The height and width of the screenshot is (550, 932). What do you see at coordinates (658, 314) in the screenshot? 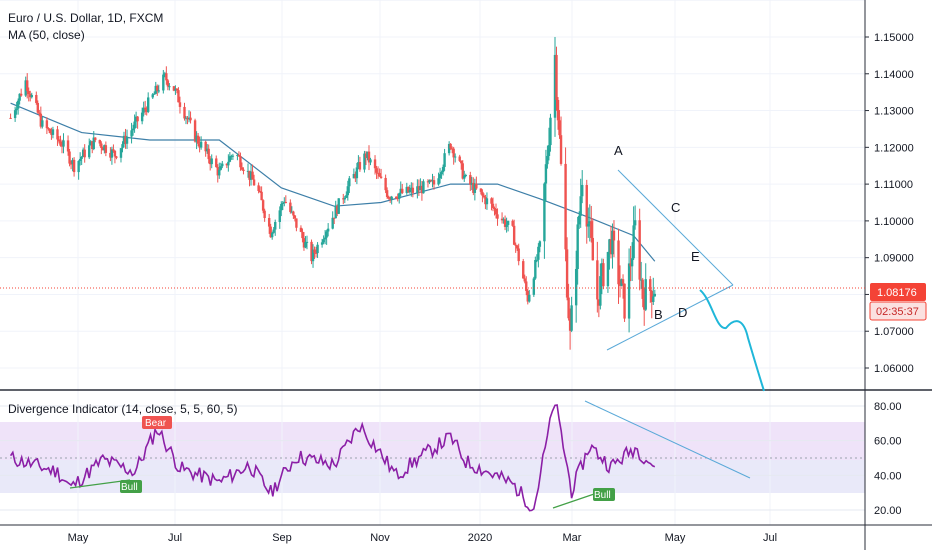
I see `pattern-label-b: B` at bounding box center [658, 314].